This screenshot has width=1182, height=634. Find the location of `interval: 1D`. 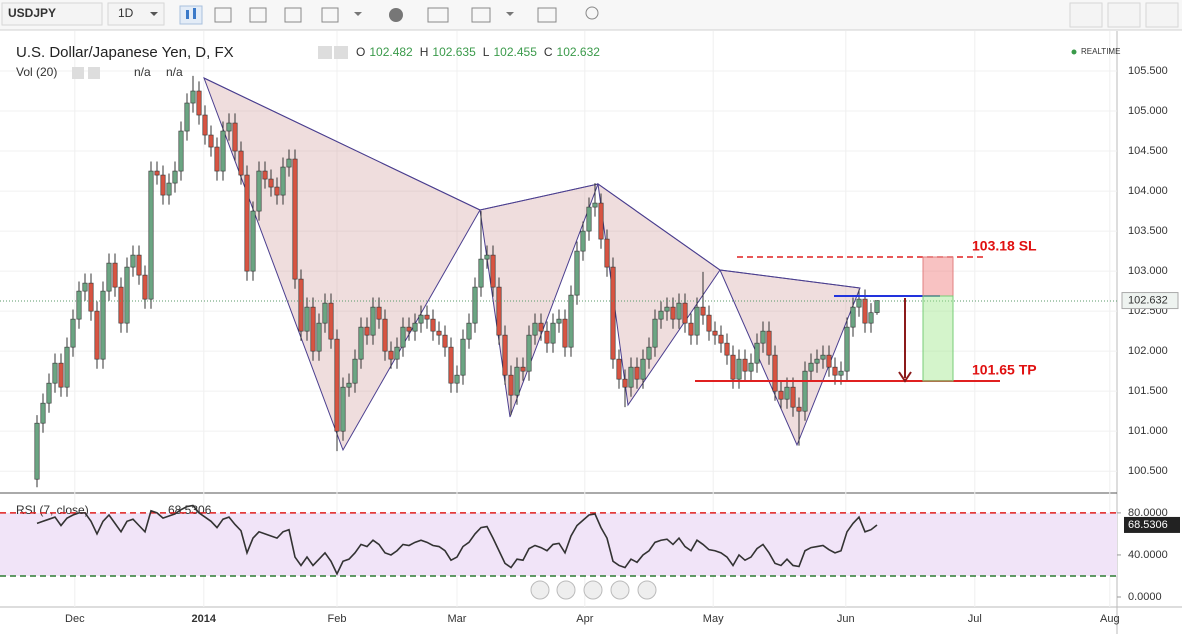

interval: 1D is located at coordinates (126, 13).